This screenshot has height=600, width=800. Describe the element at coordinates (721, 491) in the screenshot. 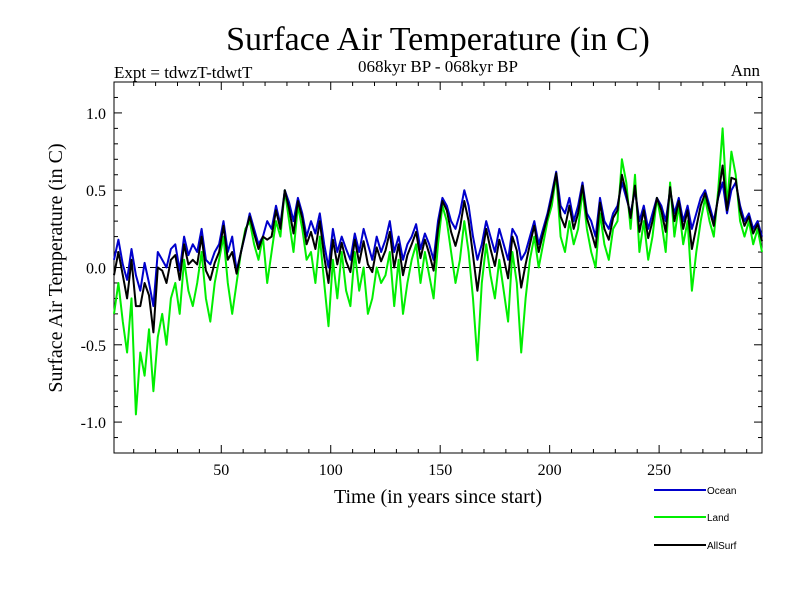

I see `legend-label-ocean: Ocean` at that location.